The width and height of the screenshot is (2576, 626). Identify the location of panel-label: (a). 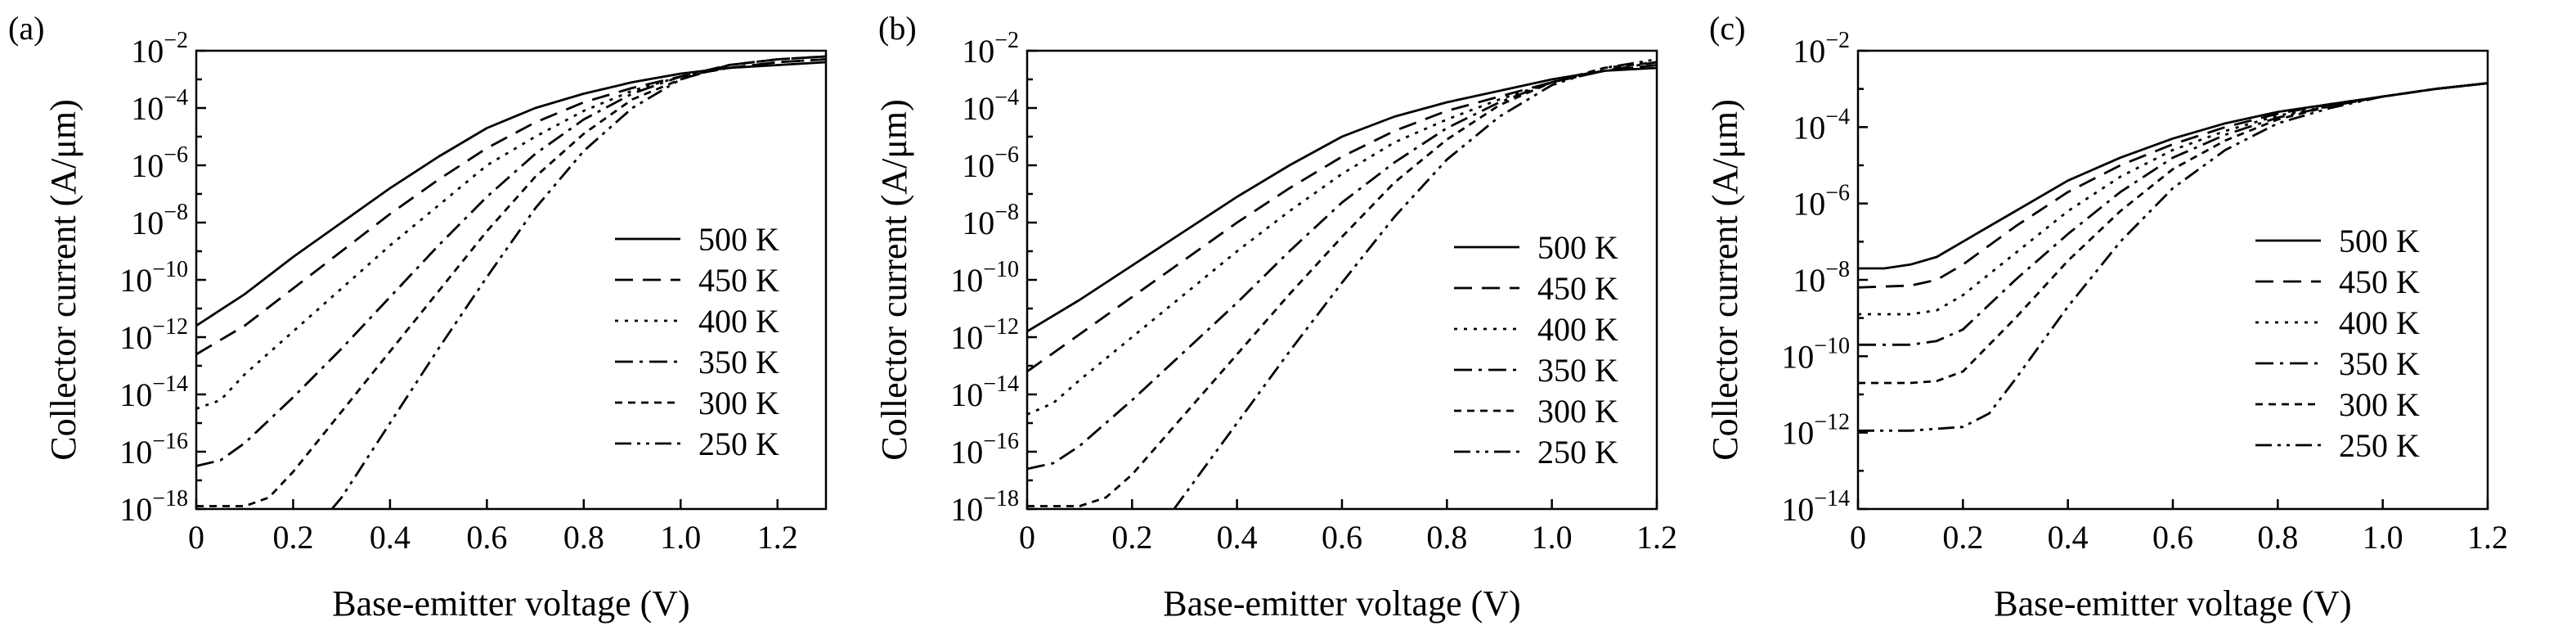
(26, 28).